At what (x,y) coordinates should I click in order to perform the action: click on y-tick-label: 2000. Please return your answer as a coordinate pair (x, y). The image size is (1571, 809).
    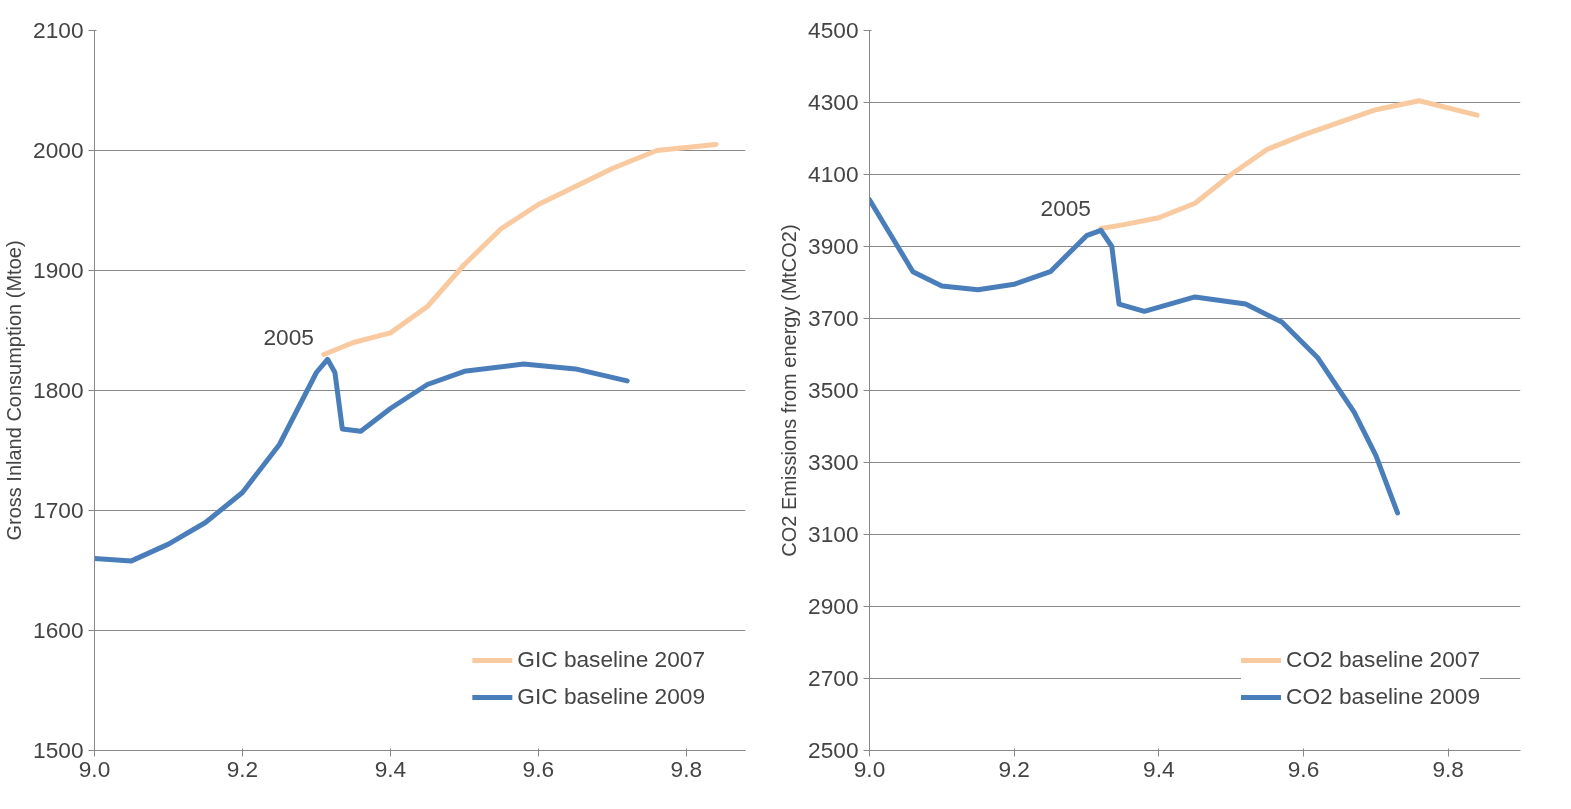
    Looking at the image, I should click on (58, 150).